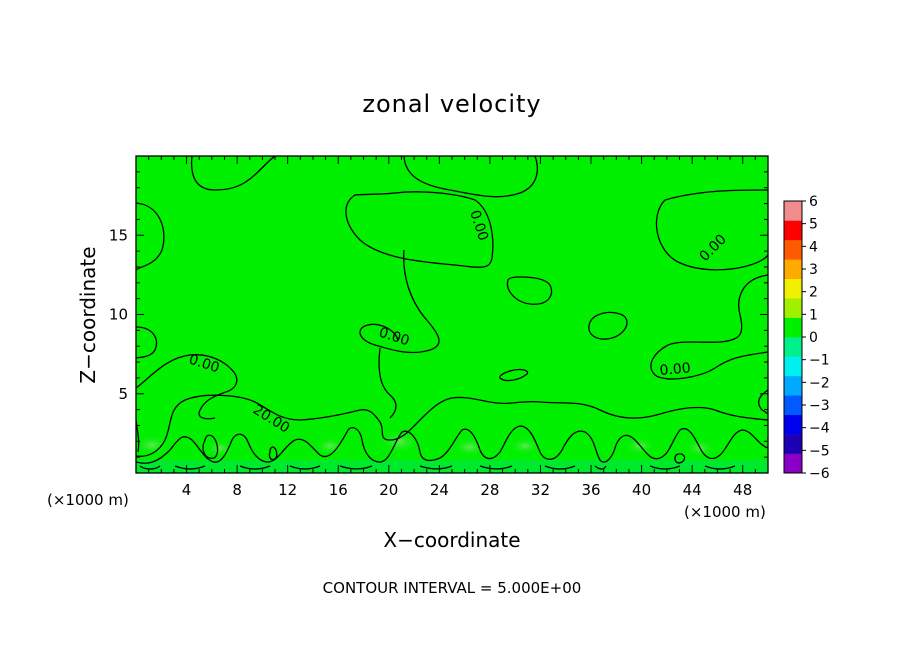  I want to click on x-unit-right: (×1000 m), so click(725, 512).